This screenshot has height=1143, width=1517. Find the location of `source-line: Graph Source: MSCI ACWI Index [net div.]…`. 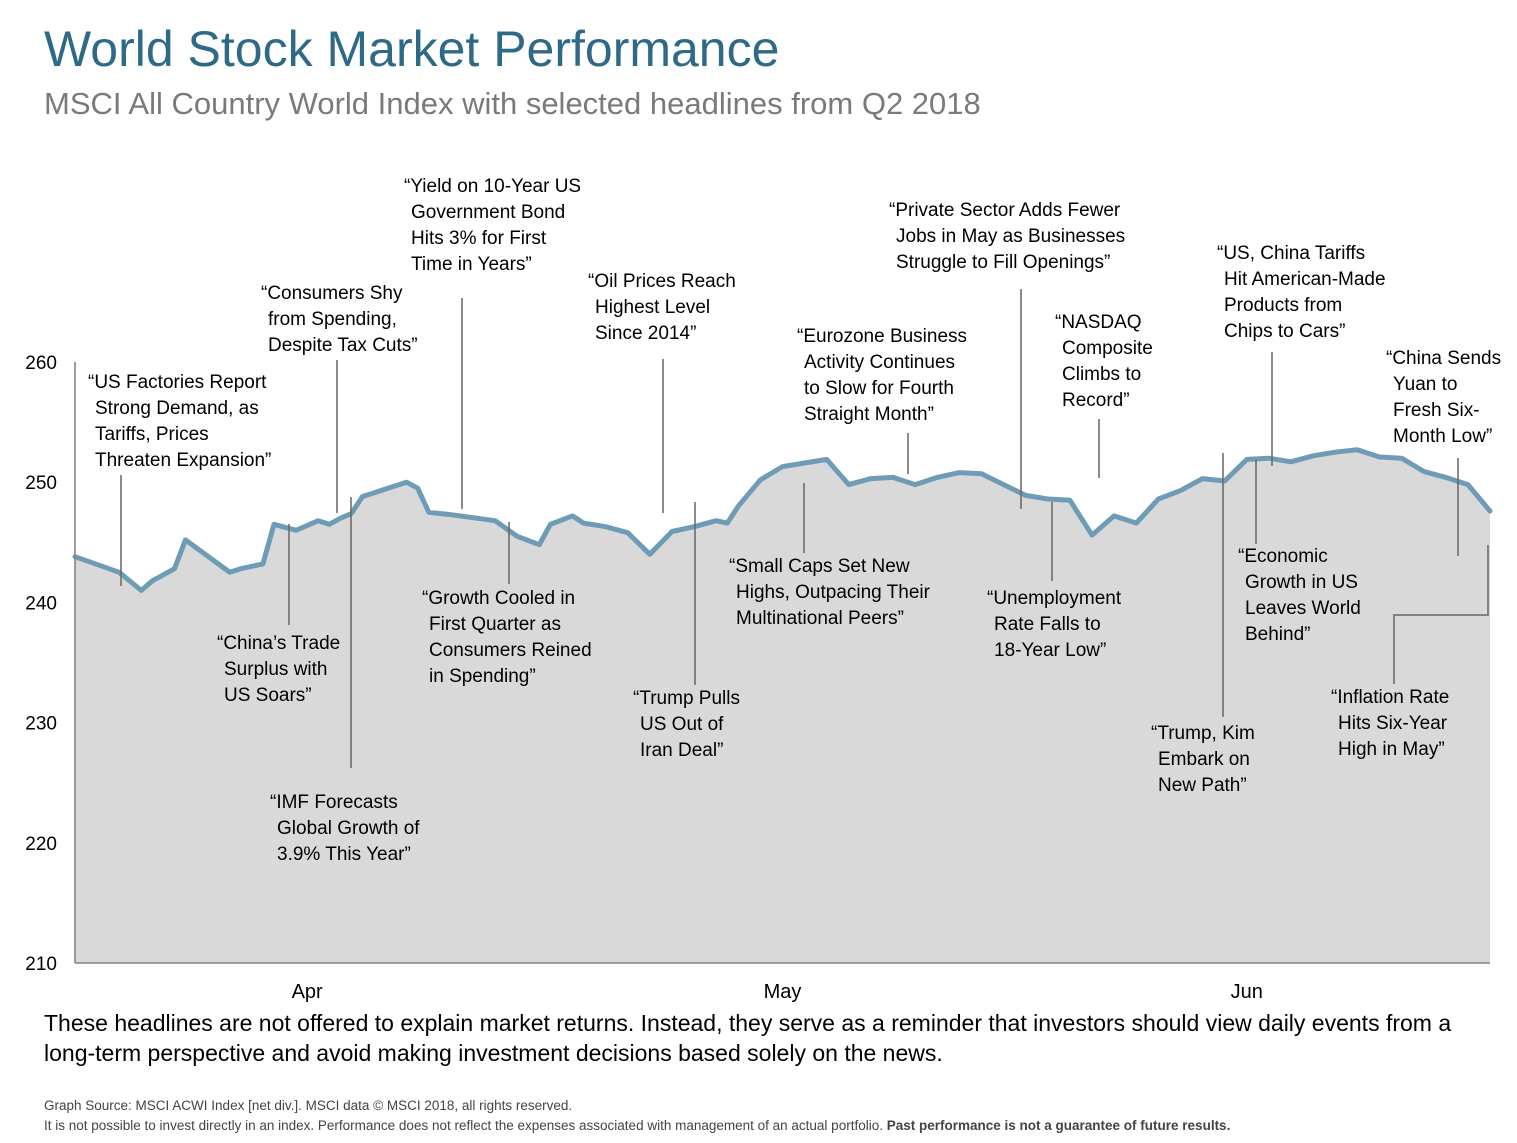

source-line: Graph Source: MSCI ACWI Index [net div.]… is located at coordinates (308, 1105).